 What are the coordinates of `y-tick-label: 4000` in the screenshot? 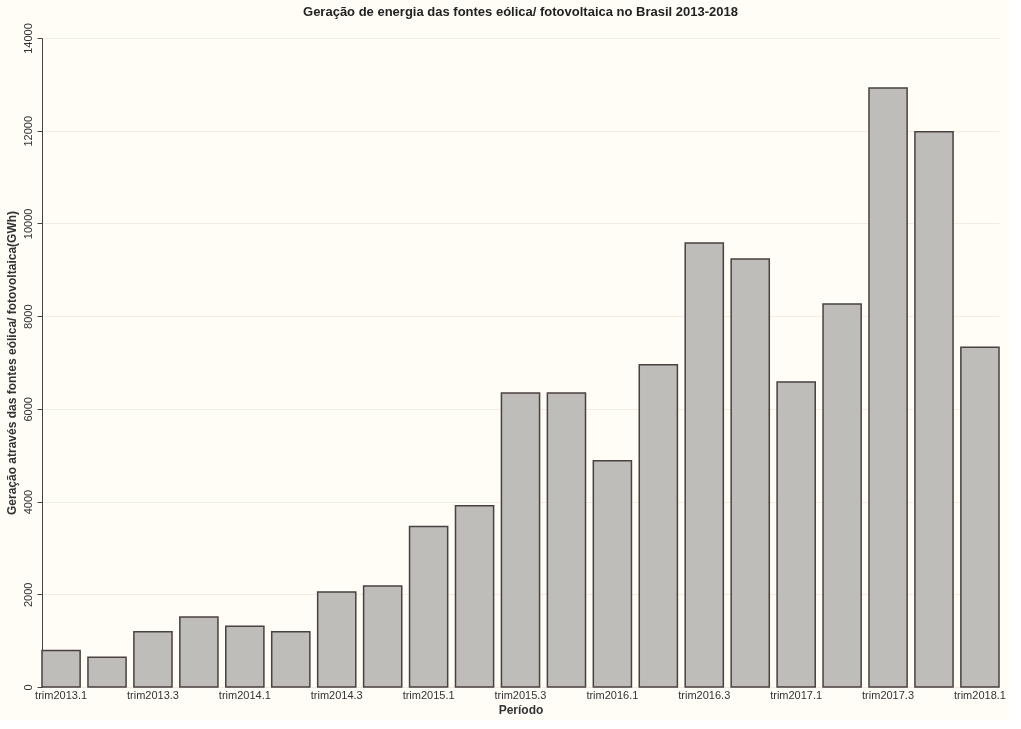 It's located at (27, 502).